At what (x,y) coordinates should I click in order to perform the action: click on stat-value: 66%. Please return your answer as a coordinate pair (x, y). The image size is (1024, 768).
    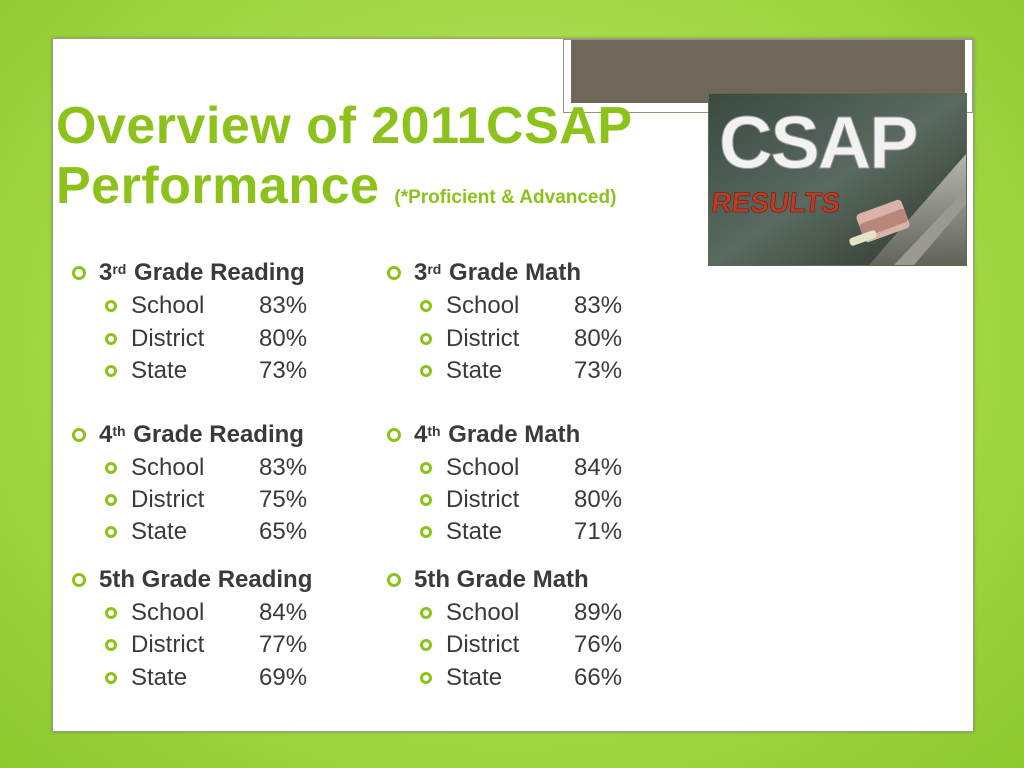
    Looking at the image, I should click on (598, 677).